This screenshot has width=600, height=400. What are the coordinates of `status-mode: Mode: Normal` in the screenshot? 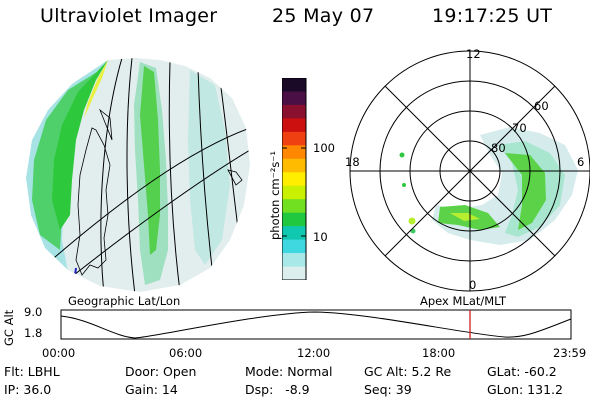 It's located at (289, 371).